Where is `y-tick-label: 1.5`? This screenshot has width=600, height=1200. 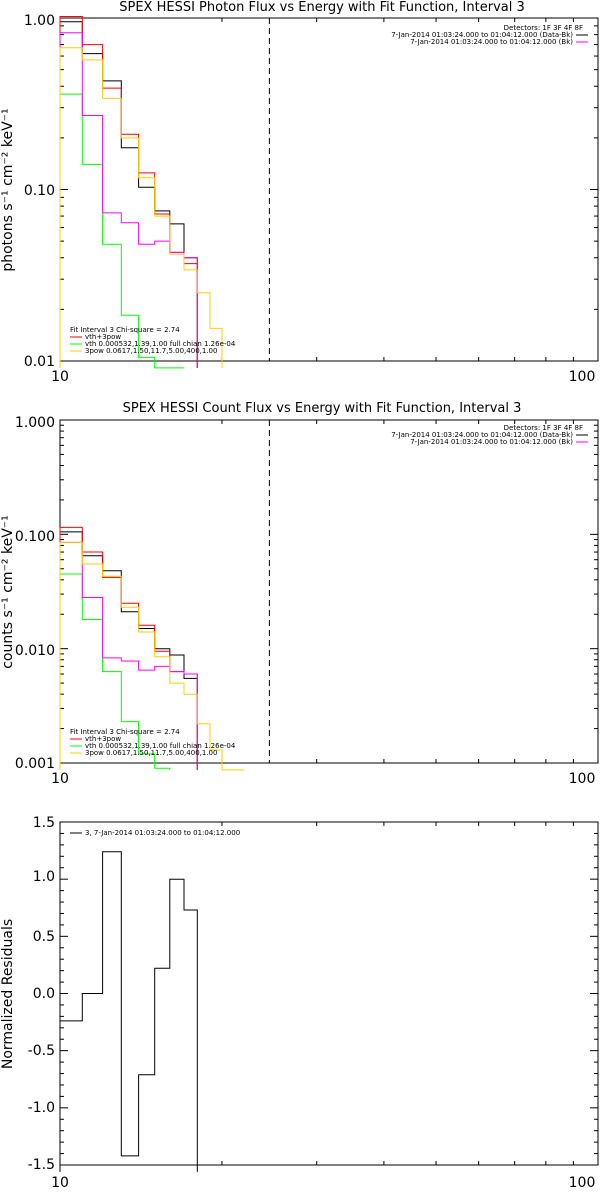
y-tick-label: 1.5 is located at coordinates (44, 823).